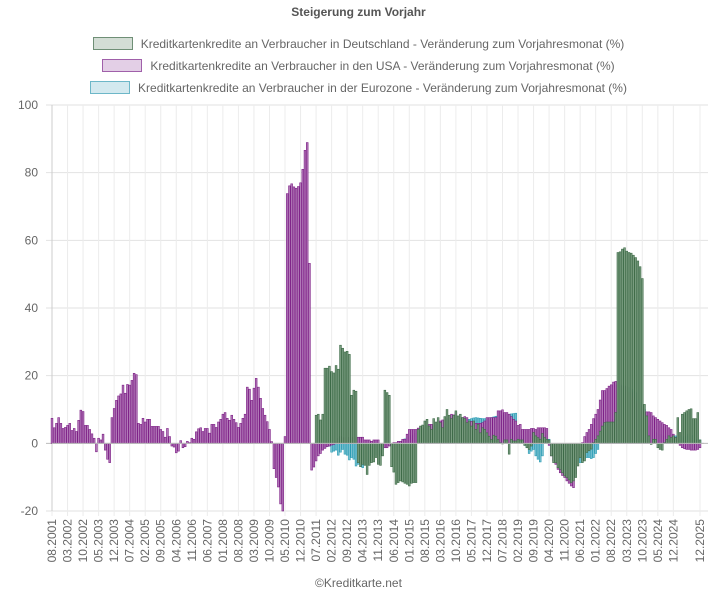 This screenshot has width=717, height=597. I want to click on x-tick-label: 12.2010, so click(301, 541).